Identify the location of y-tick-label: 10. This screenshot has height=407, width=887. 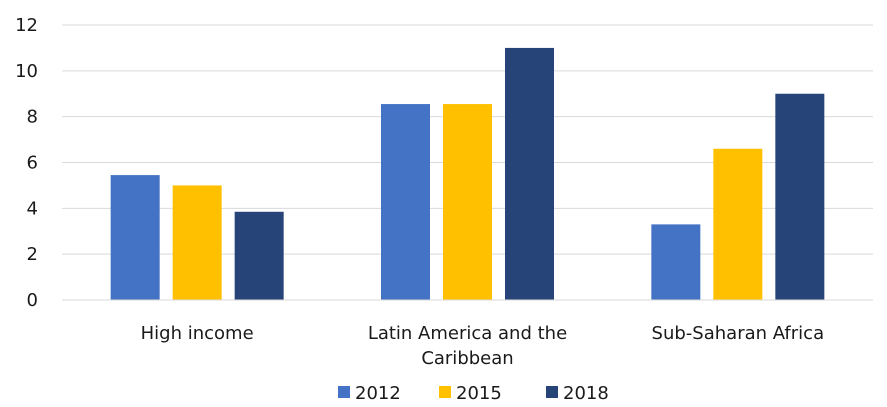
(26, 71).